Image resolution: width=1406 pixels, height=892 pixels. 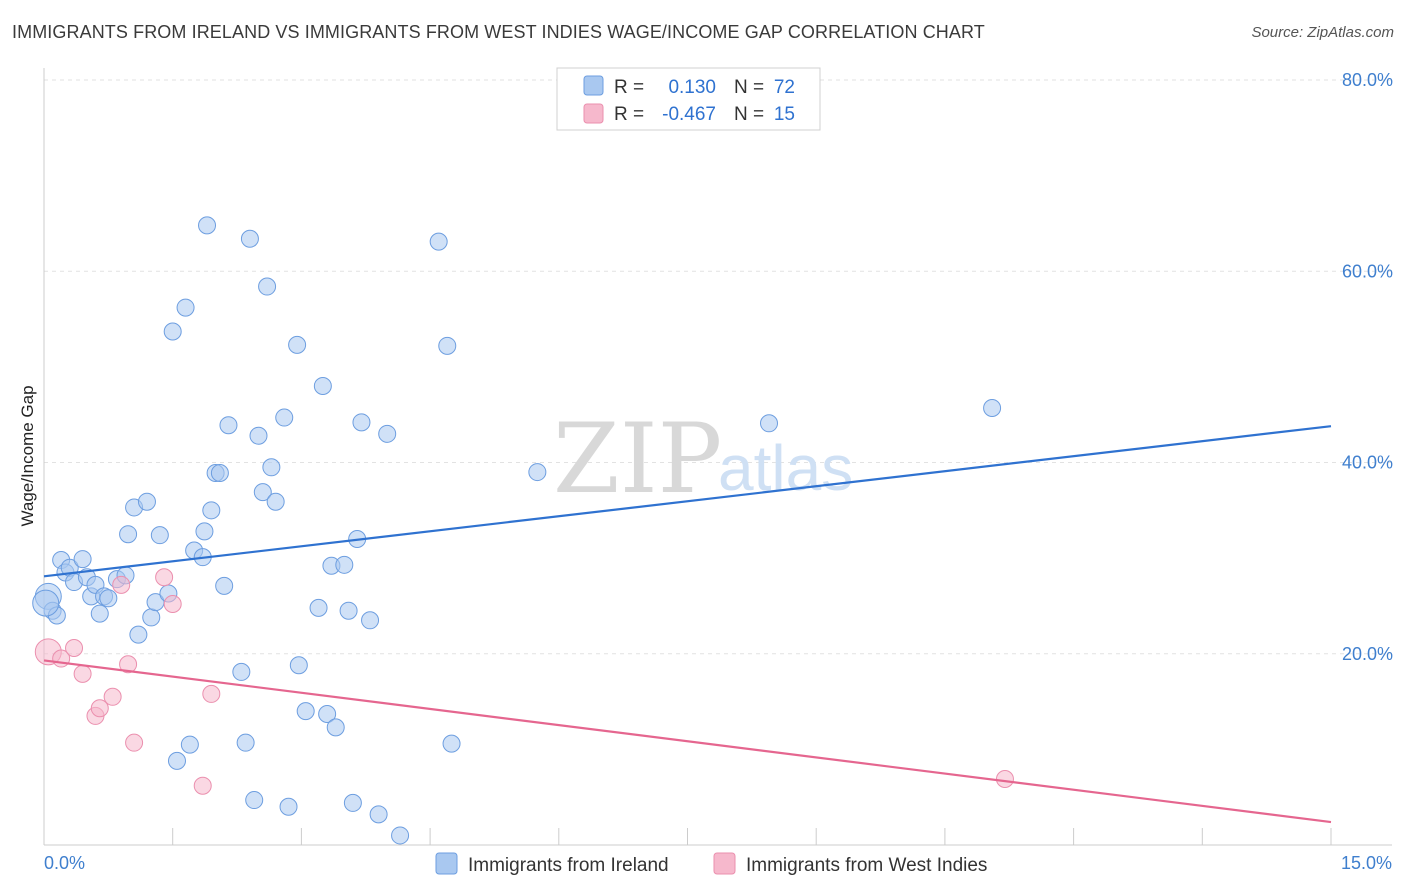 What do you see at coordinates (593, 113) in the screenshot?
I see `west-indies-legend-swatch` at bounding box center [593, 113].